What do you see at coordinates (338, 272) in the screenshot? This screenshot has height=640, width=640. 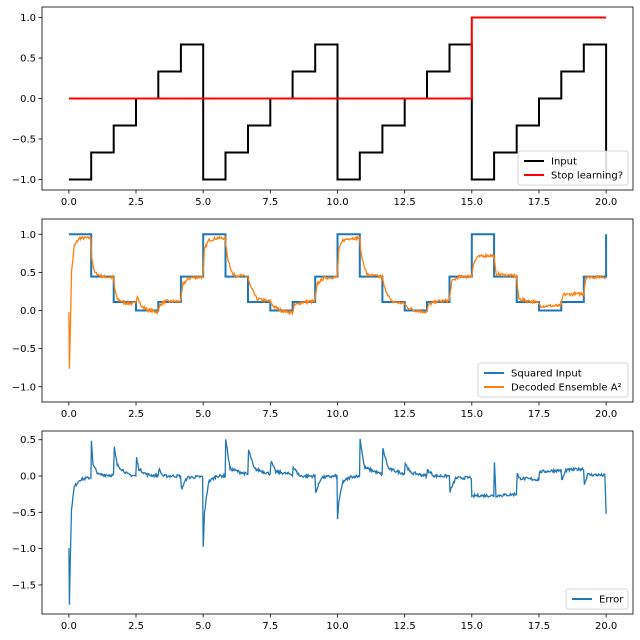 I see `series-line-squared-input` at bounding box center [338, 272].